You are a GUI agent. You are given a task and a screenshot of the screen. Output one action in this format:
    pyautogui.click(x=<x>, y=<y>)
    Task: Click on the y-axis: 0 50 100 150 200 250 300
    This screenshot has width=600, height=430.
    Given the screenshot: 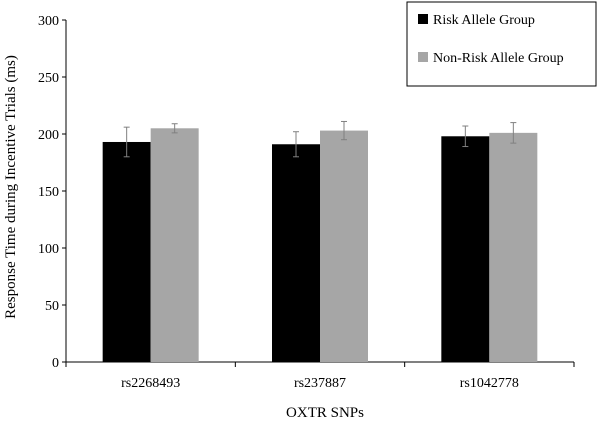 What is the action you would take?
    pyautogui.click(x=52, y=192)
    